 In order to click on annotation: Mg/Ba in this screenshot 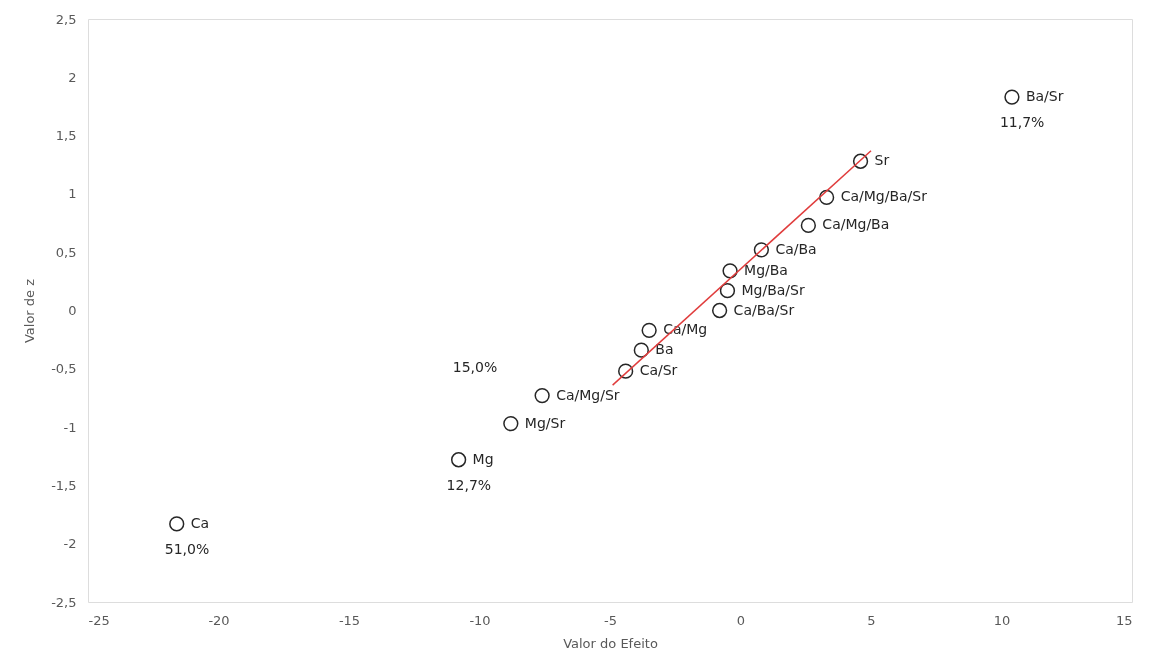, I will do `click(766, 269)`.